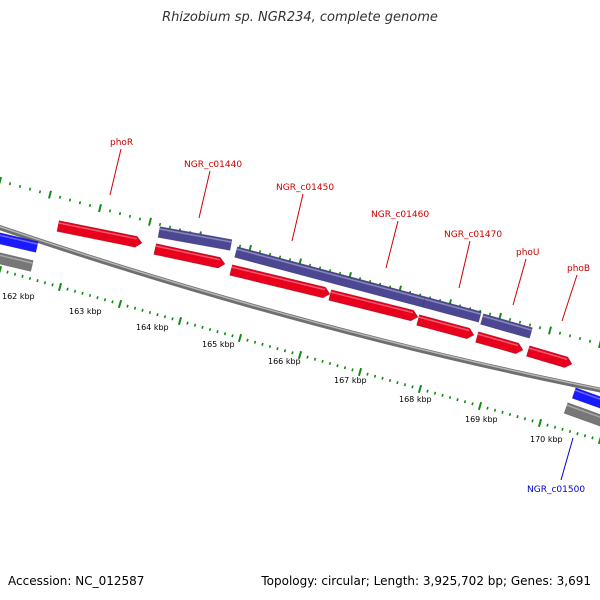 This screenshot has height=600, width=600. Describe the element at coordinates (507, 323) in the screenshot. I see `phoU-gene-bar-shine` at that location.